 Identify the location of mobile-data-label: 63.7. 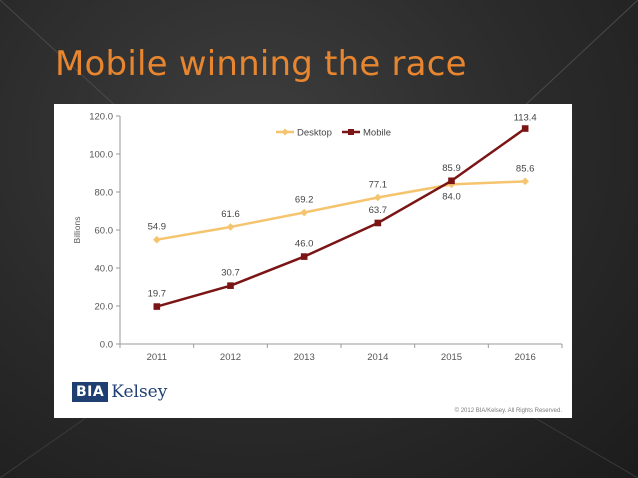
(378, 210).